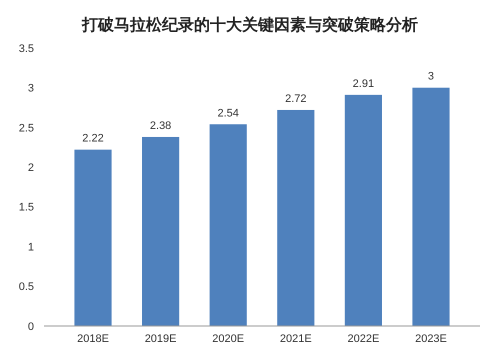 Image resolution: width=500 pixels, height=362 pixels. What do you see at coordinates (160, 339) in the screenshot?
I see `x-tick-label: 2019E` at bounding box center [160, 339].